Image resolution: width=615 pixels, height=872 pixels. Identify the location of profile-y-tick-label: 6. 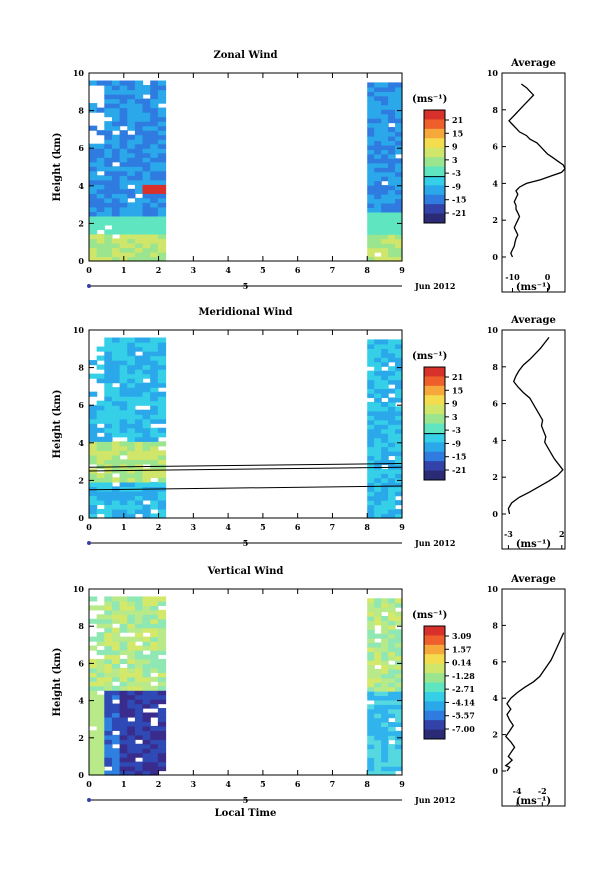
(495, 147).